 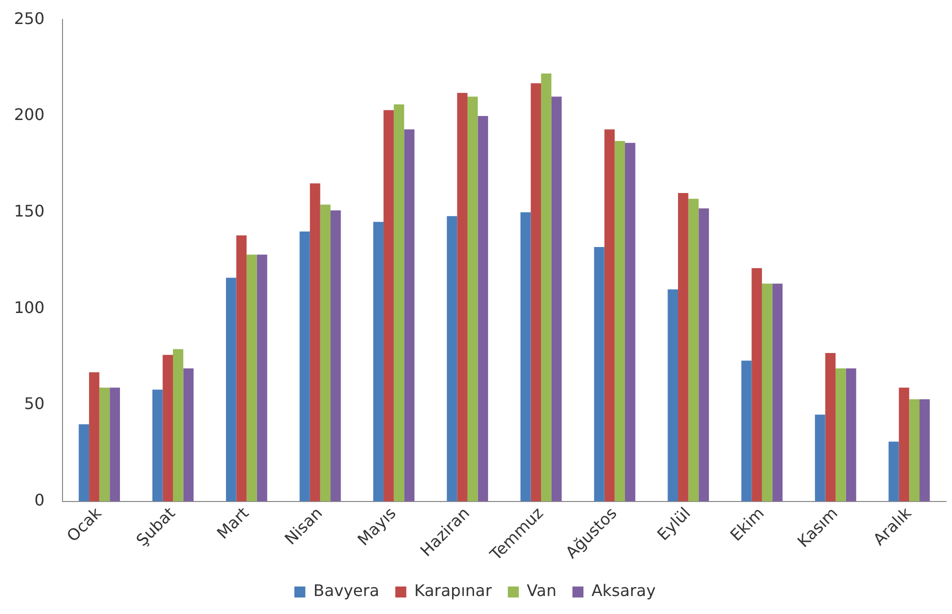 I want to click on legend-label: Bavyera, so click(x=346, y=590).